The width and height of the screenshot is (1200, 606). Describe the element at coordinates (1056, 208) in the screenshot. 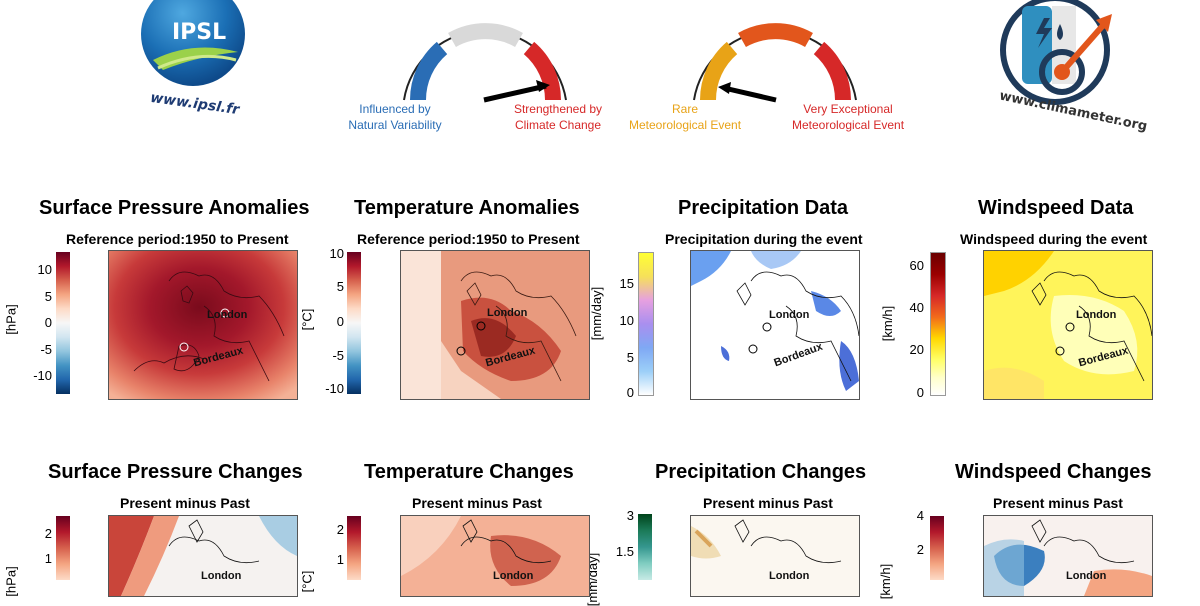

I see `title-windspeed-data: Windspeed Data` at that location.